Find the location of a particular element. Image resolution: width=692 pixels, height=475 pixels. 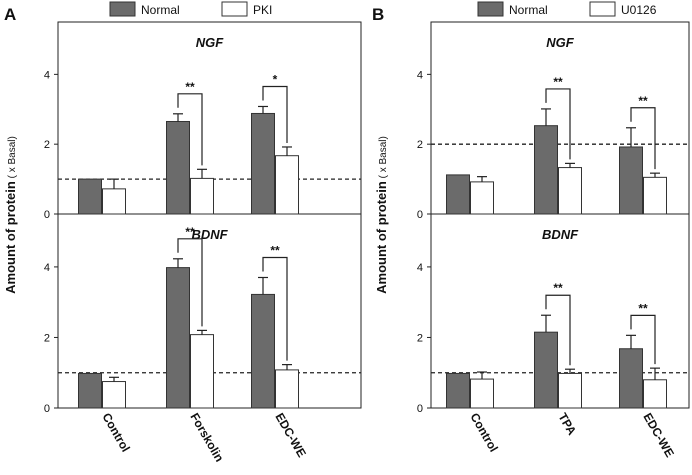

panel-b-subplot-bdnf-title: BDNF is located at coordinates (560, 234).